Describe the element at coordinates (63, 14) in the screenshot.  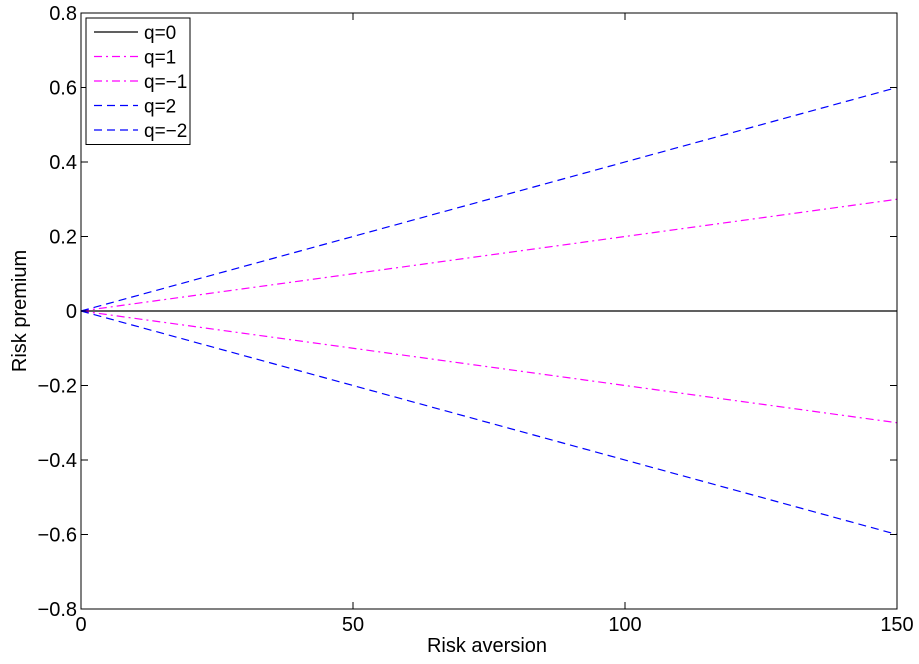
I see `y-tick-label: 0.8` at that location.